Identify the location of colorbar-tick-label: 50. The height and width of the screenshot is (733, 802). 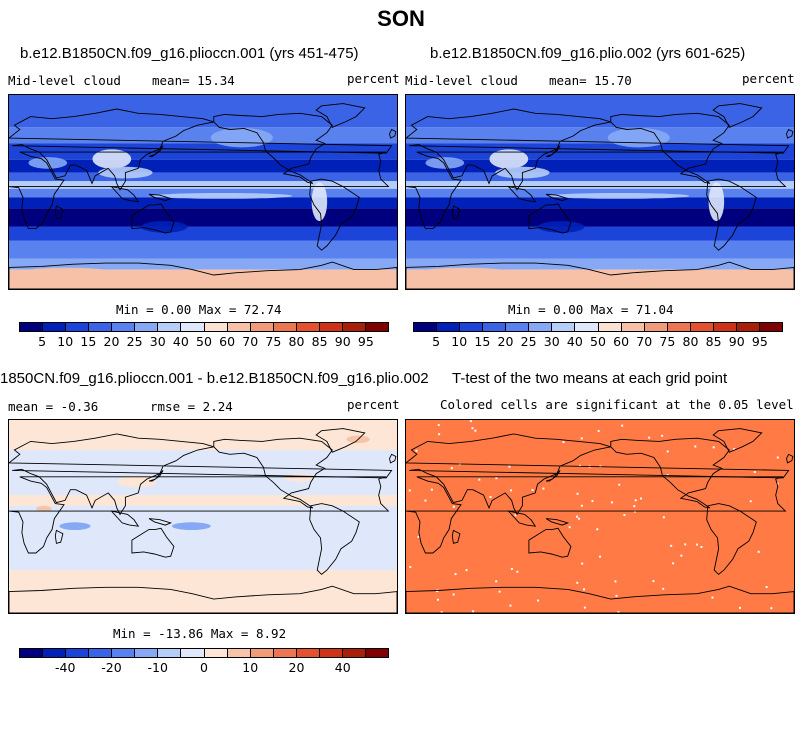
(204, 341).